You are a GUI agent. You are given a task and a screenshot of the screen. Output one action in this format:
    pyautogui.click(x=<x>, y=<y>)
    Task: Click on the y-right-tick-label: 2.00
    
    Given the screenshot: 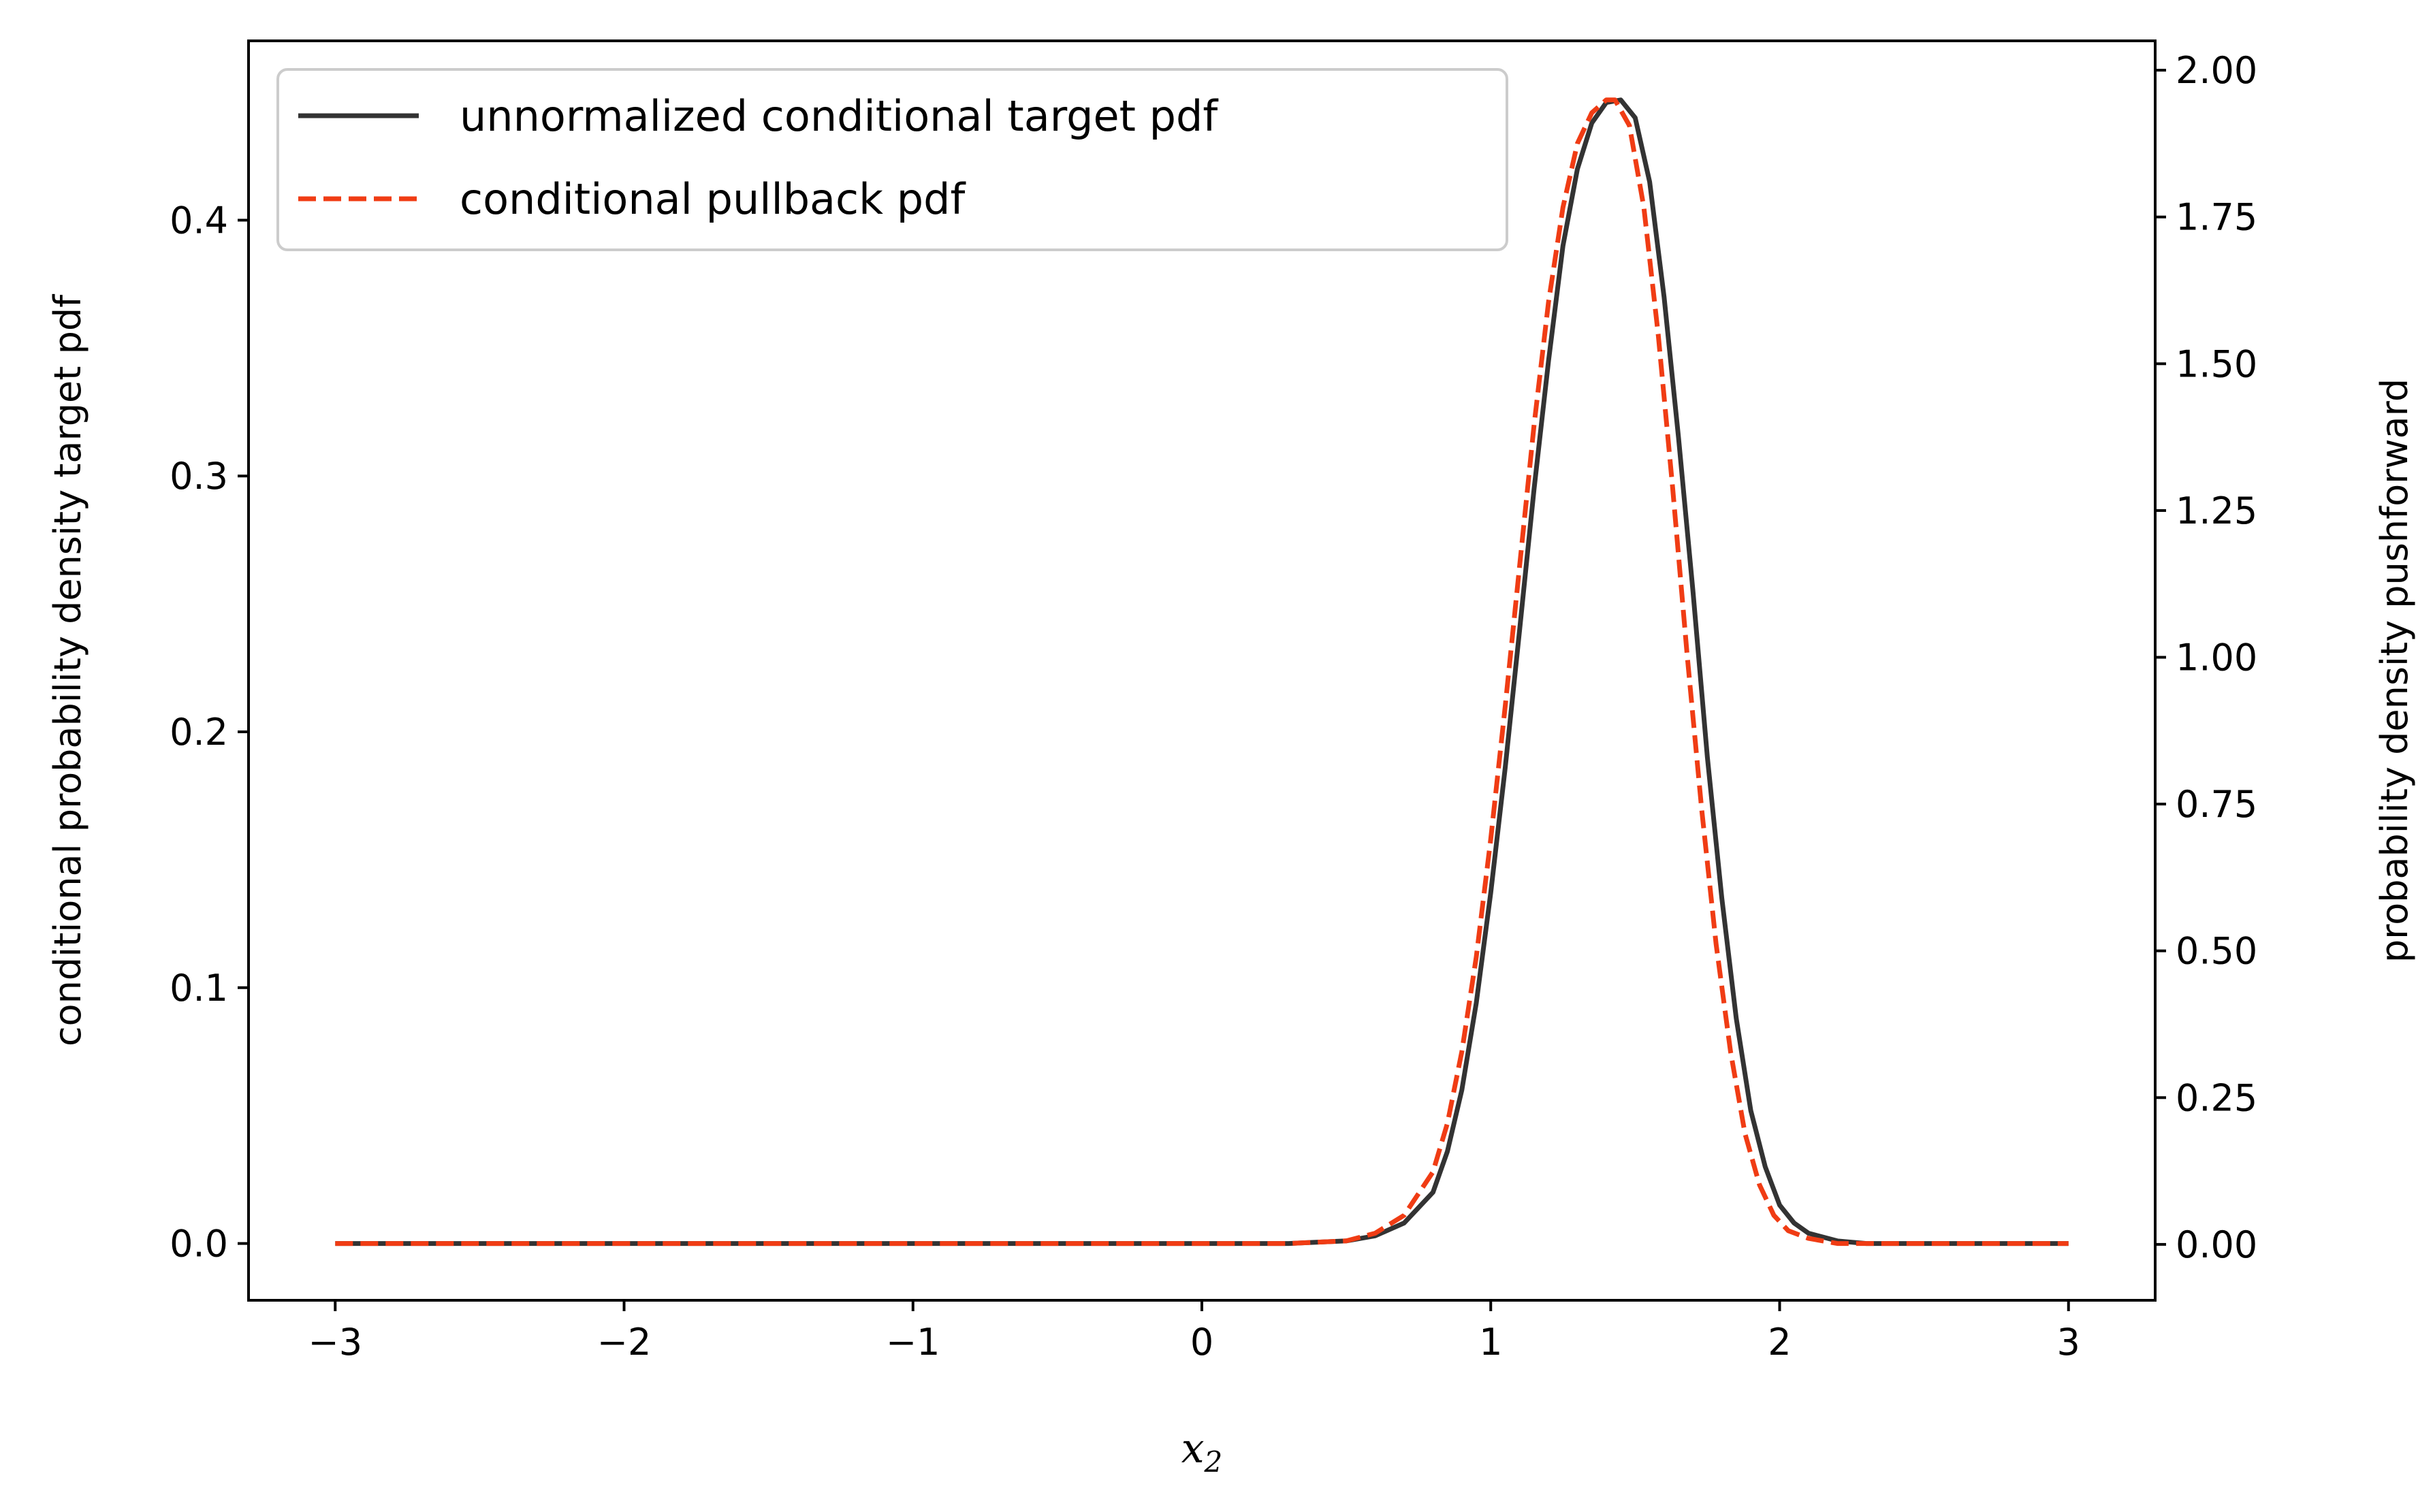 What is the action you would take?
    pyautogui.click(x=2217, y=70)
    